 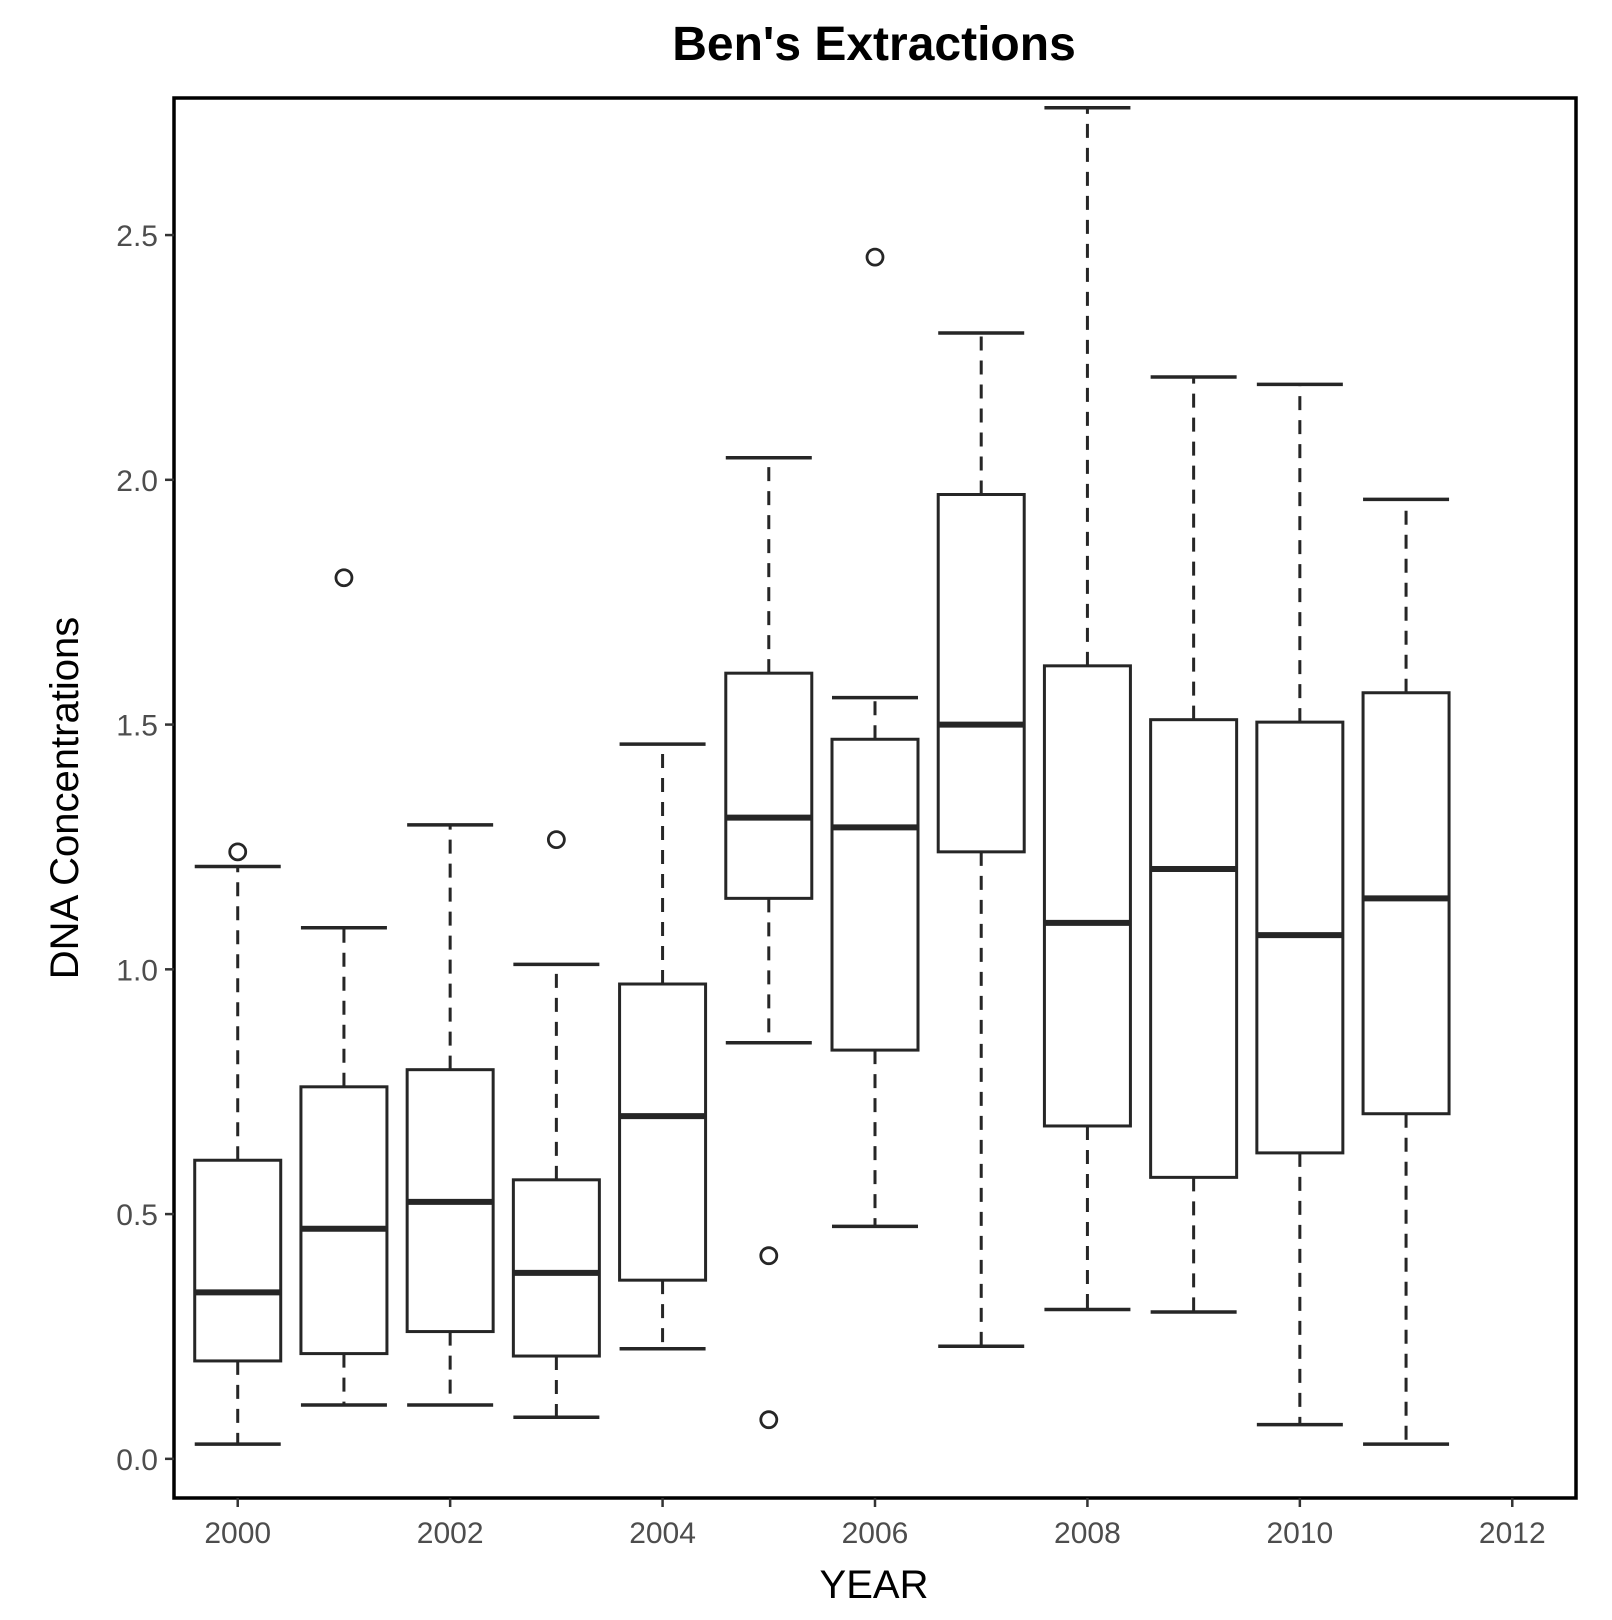 What do you see at coordinates (137, 481) in the screenshot?
I see `y-tick-label: 2.0` at bounding box center [137, 481].